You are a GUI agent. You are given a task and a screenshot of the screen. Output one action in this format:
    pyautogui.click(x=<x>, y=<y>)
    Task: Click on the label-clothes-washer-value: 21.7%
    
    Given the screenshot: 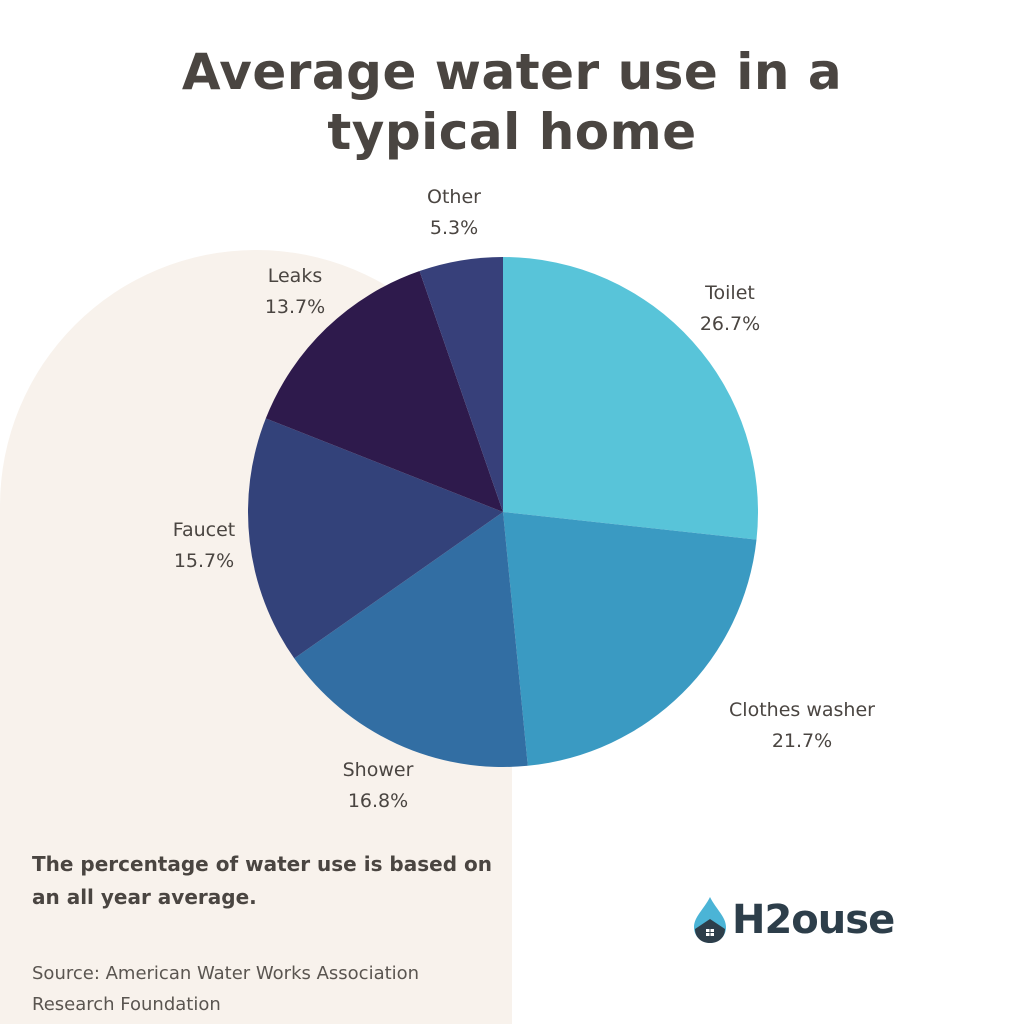 What is the action you would take?
    pyautogui.click(x=802, y=741)
    